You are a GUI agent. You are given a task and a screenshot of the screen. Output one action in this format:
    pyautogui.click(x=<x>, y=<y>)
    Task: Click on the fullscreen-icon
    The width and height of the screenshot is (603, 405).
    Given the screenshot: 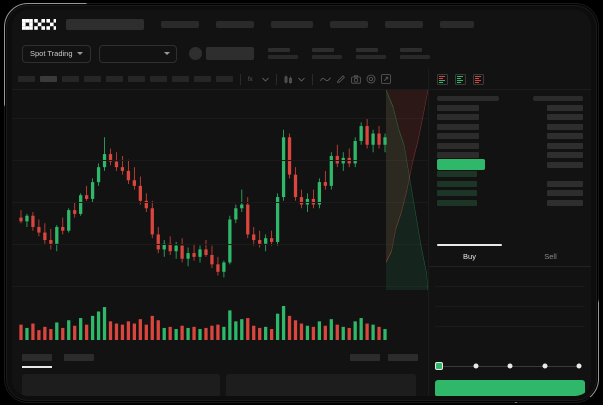 What is the action you would take?
    pyautogui.click(x=386, y=79)
    